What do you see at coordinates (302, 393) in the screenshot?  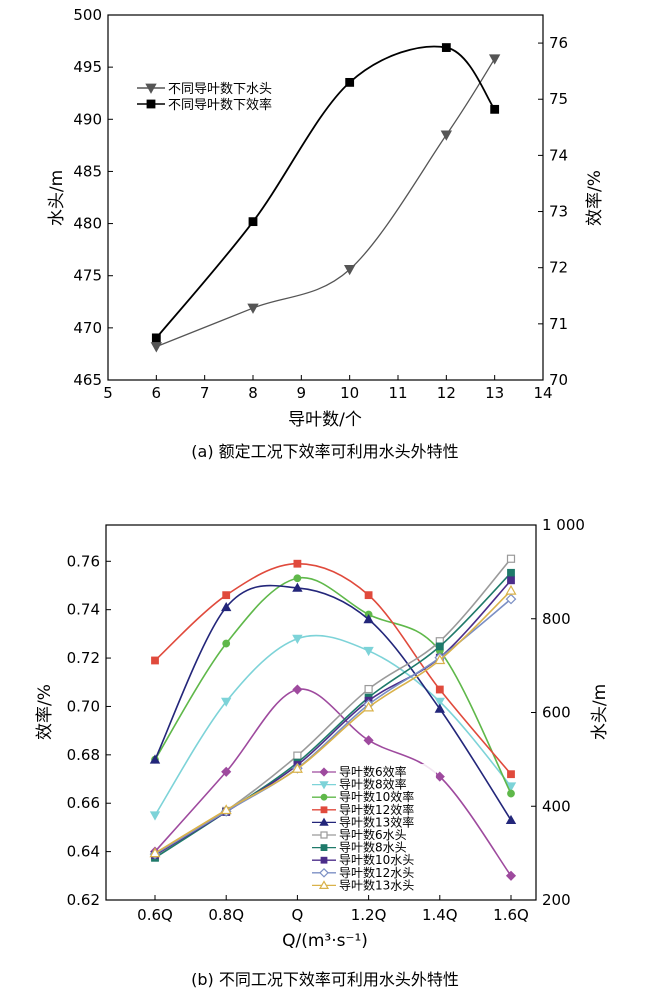 I see `x-tick-label: 9` at bounding box center [302, 393].